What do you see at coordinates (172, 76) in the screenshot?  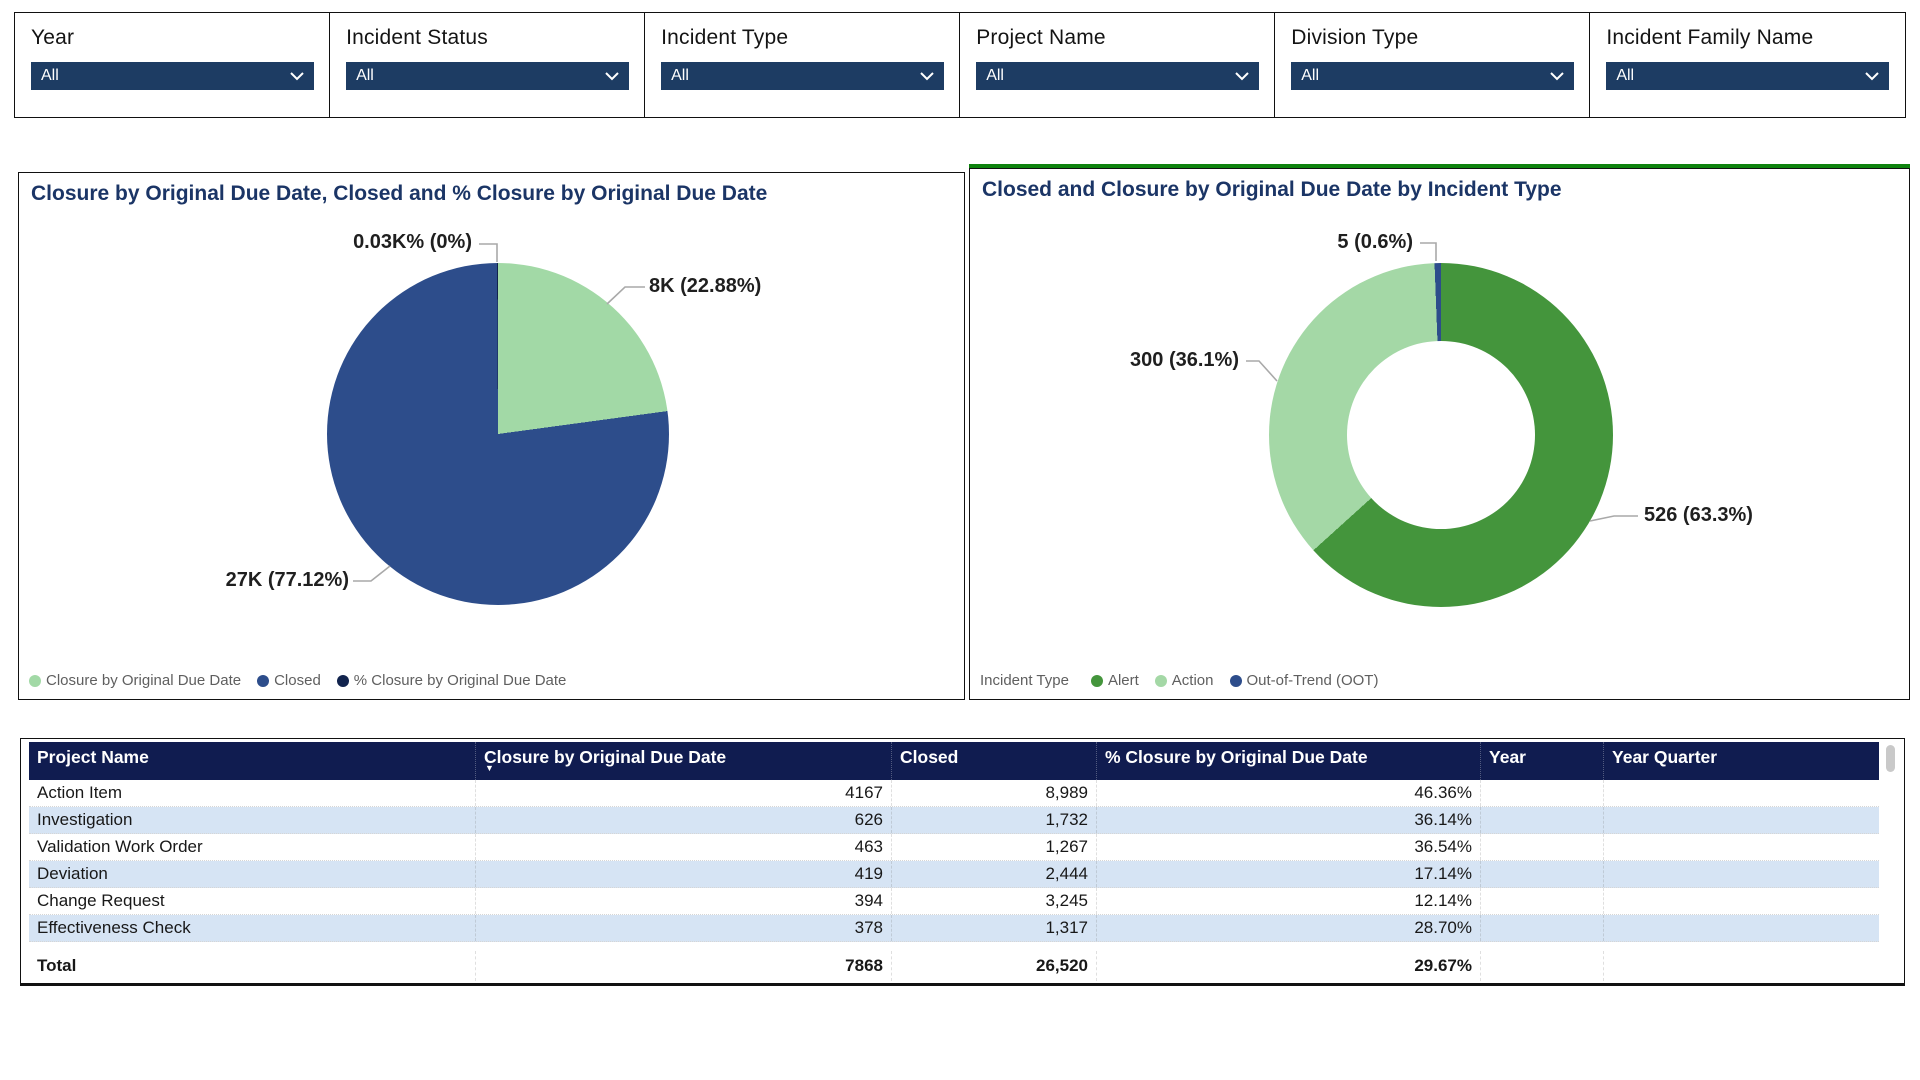 I see `year-dropdown: All` at bounding box center [172, 76].